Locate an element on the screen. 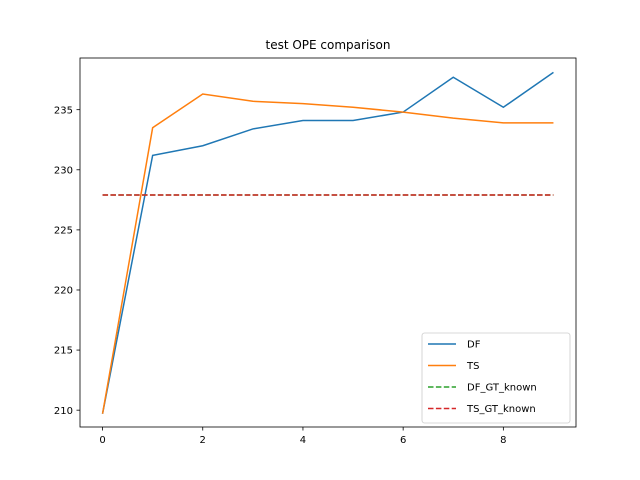 The width and height of the screenshot is (640, 480). x-axis: 0 2 4 6 8 is located at coordinates (303, 436).